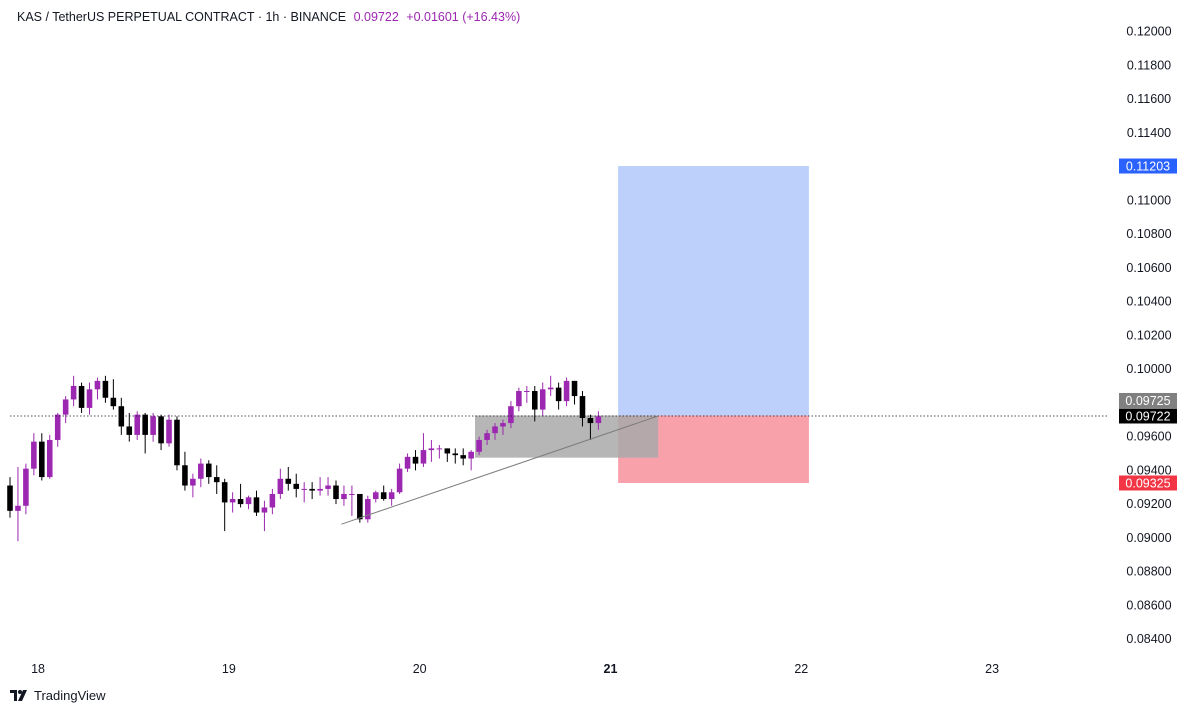 The image size is (1199, 719). What do you see at coordinates (567, 436) in the screenshot?
I see `highlight-zone` at bounding box center [567, 436].